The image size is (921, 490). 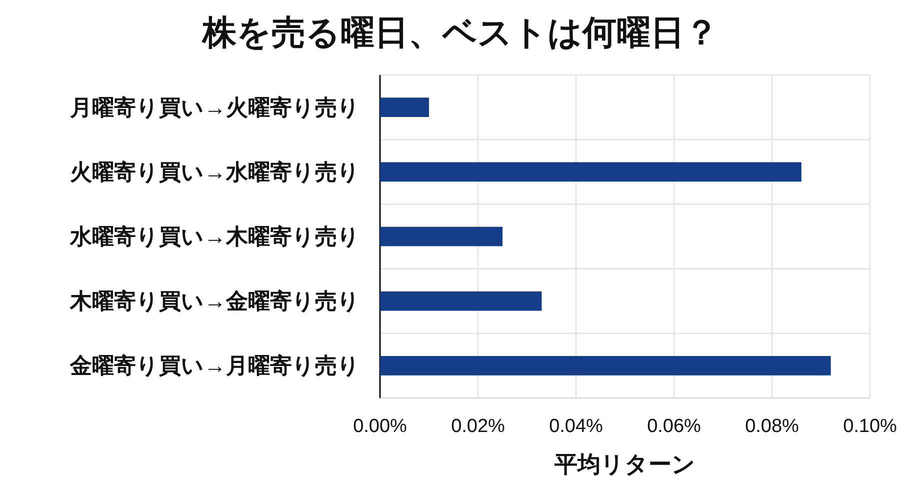 What do you see at coordinates (215, 171) in the screenshot?
I see `y-tick-label: 火曜寄り買い→水曜寄り売り` at bounding box center [215, 171].